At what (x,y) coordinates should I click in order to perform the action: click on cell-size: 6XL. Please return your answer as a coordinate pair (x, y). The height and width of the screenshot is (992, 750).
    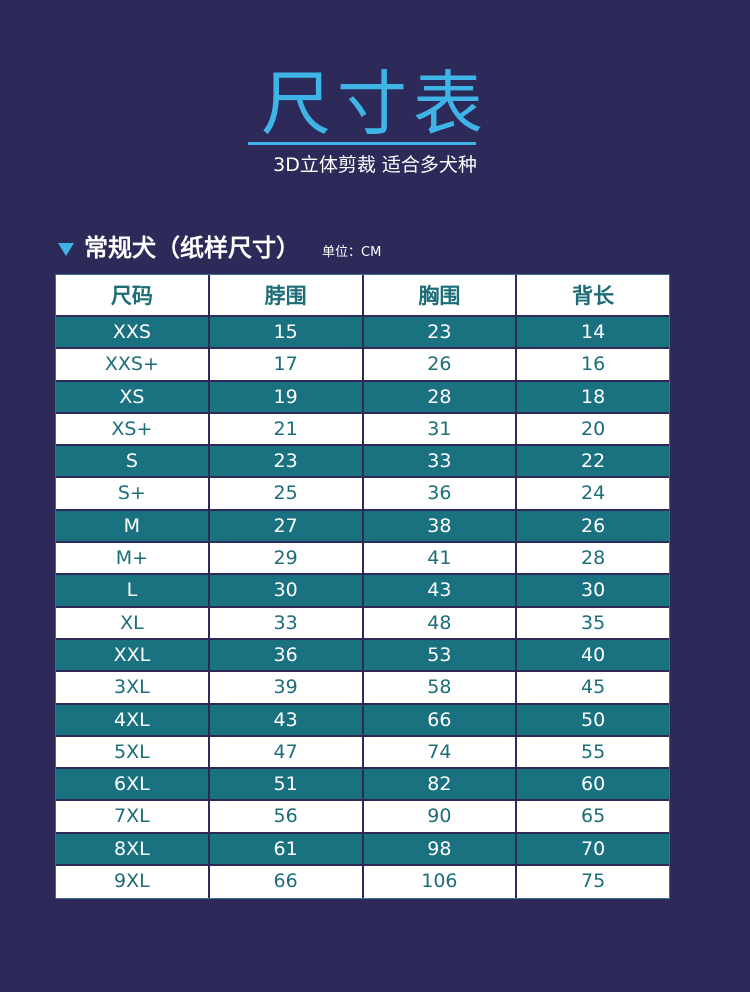
    Looking at the image, I should click on (133, 785).